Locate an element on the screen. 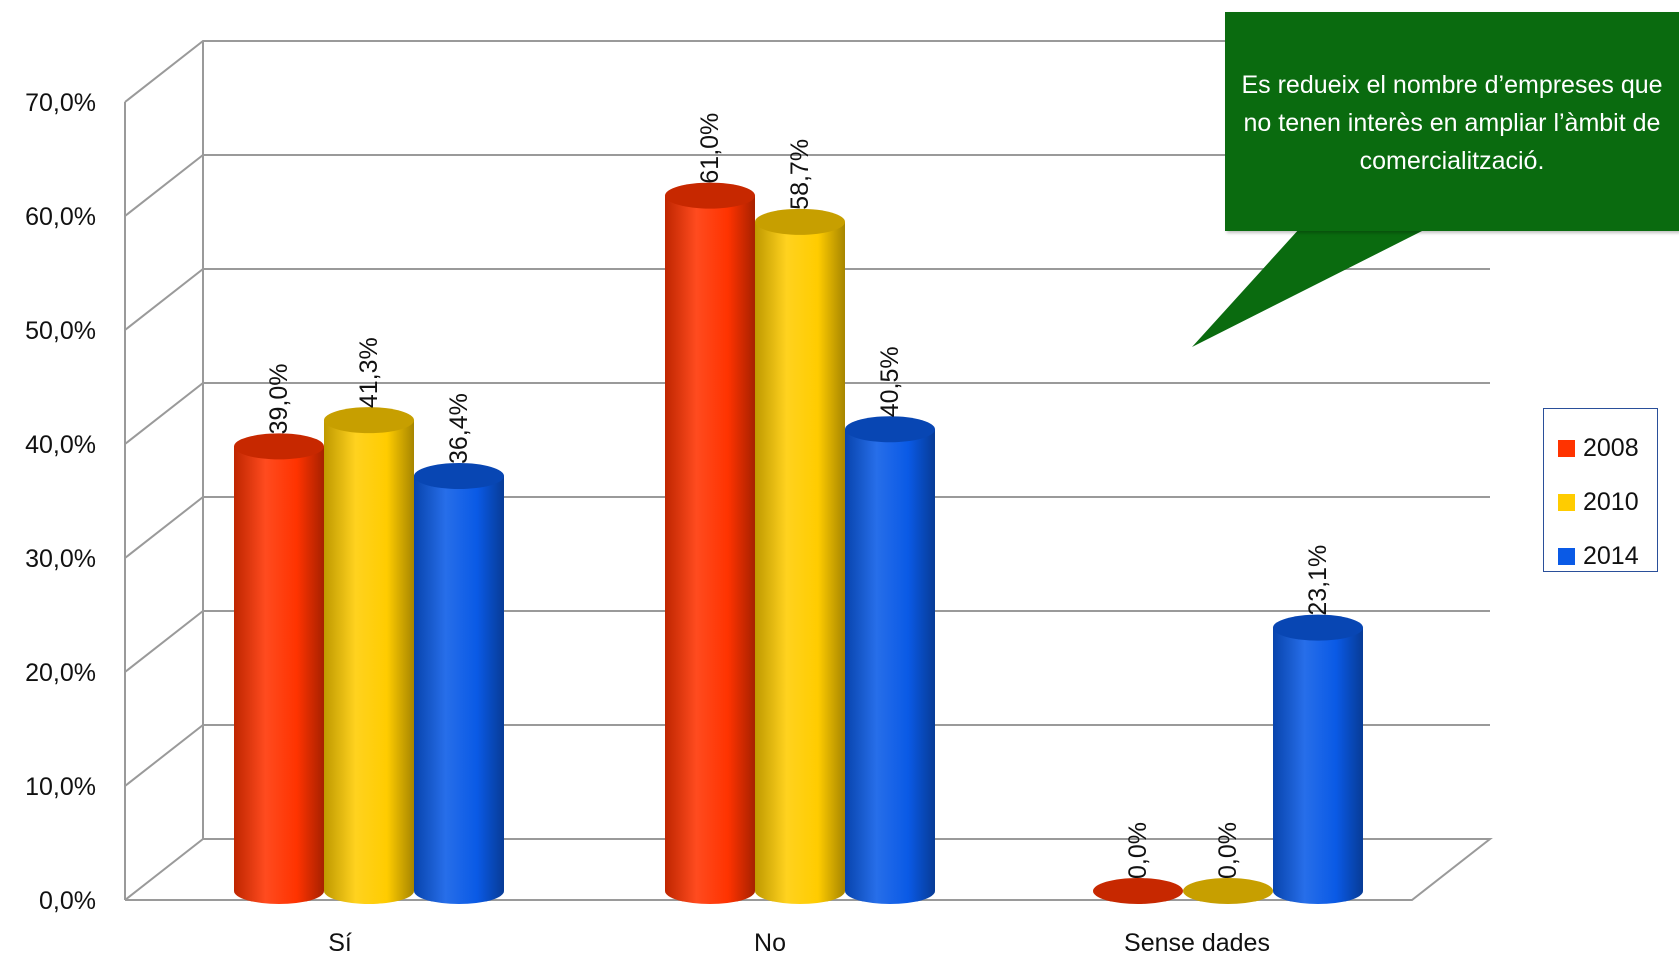  data-label: 36,4% is located at coordinates (459, 428).